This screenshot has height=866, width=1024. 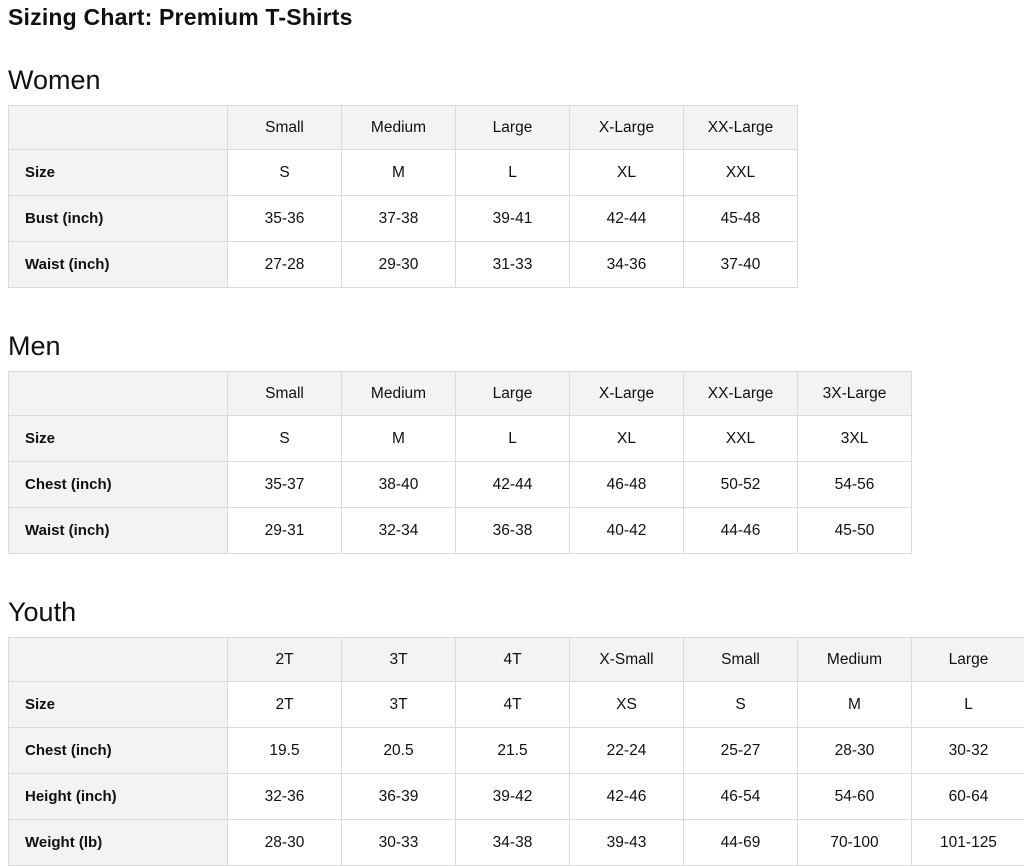 I want to click on value-cell: 45-50, so click(x=855, y=531).